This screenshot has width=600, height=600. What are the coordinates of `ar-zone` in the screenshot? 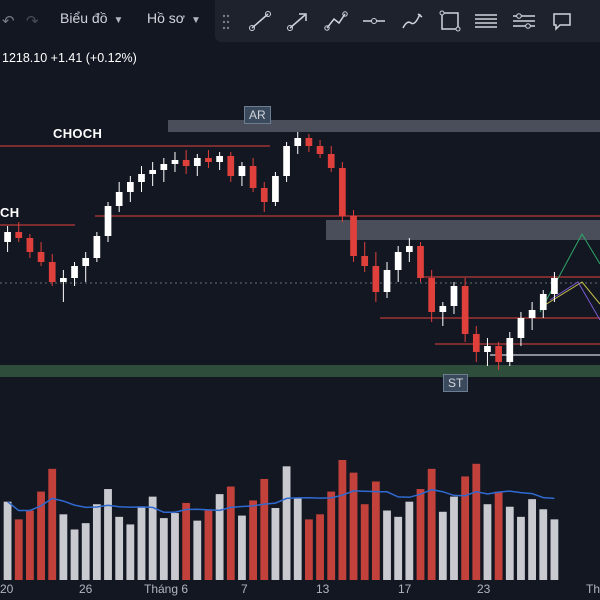 It's located at (384, 126).